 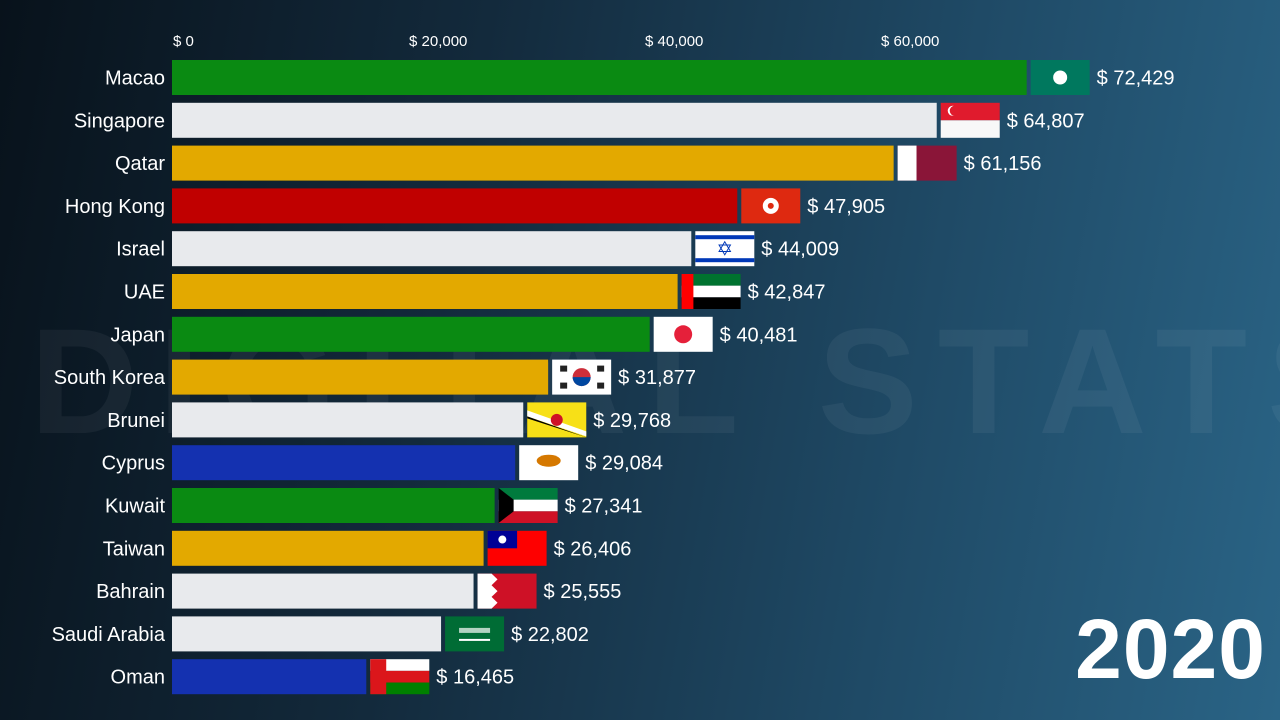 I want to click on bar-row: UAE $ 42,847, so click(x=475, y=291).